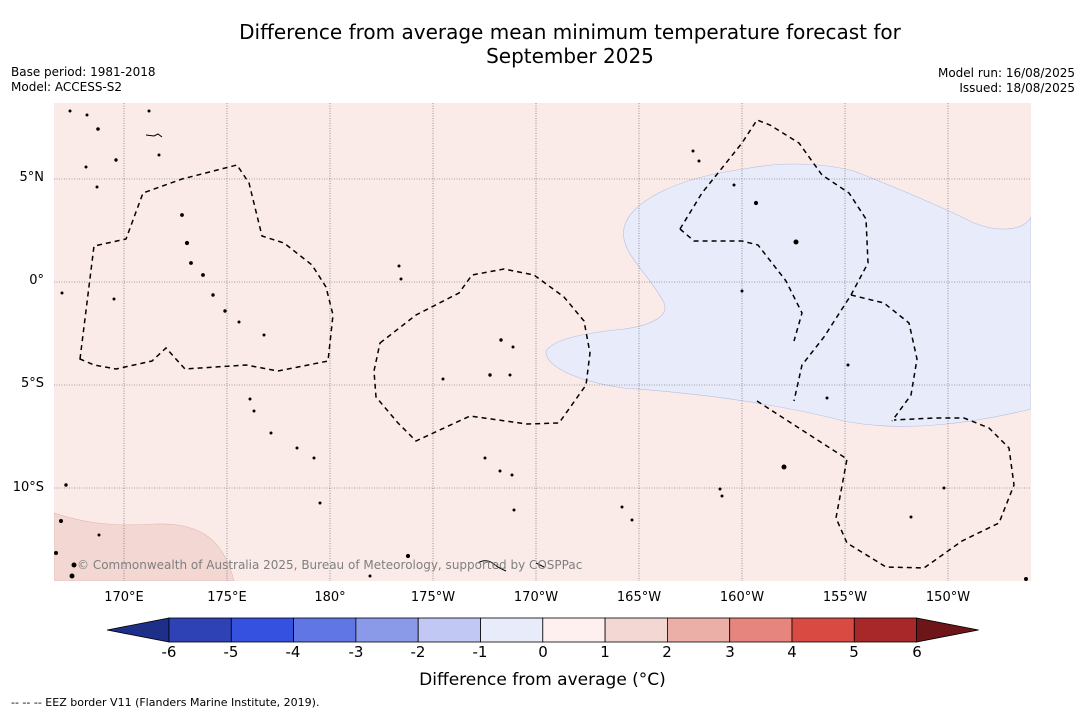  What do you see at coordinates (36, 280) in the screenshot?
I see `lat-label-0: 0°` at bounding box center [36, 280].